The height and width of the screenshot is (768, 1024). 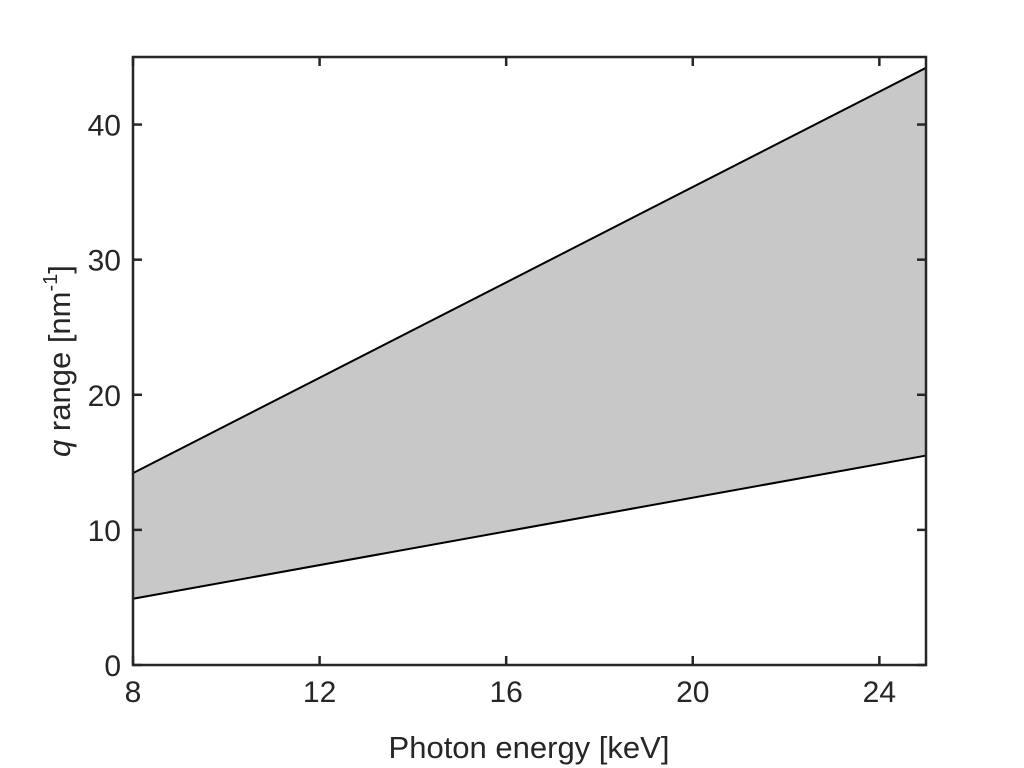 I want to click on x-tick-label: 12, so click(x=319, y=692).